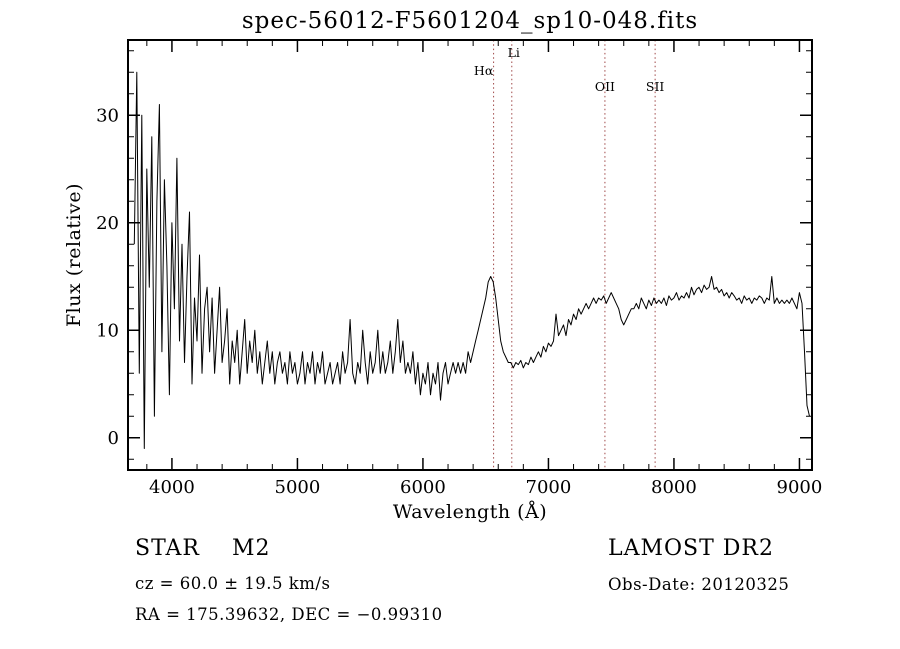 This screenshot has height=649, width=900. I want to click on x-tick-label: 7000, so click(549, 487).